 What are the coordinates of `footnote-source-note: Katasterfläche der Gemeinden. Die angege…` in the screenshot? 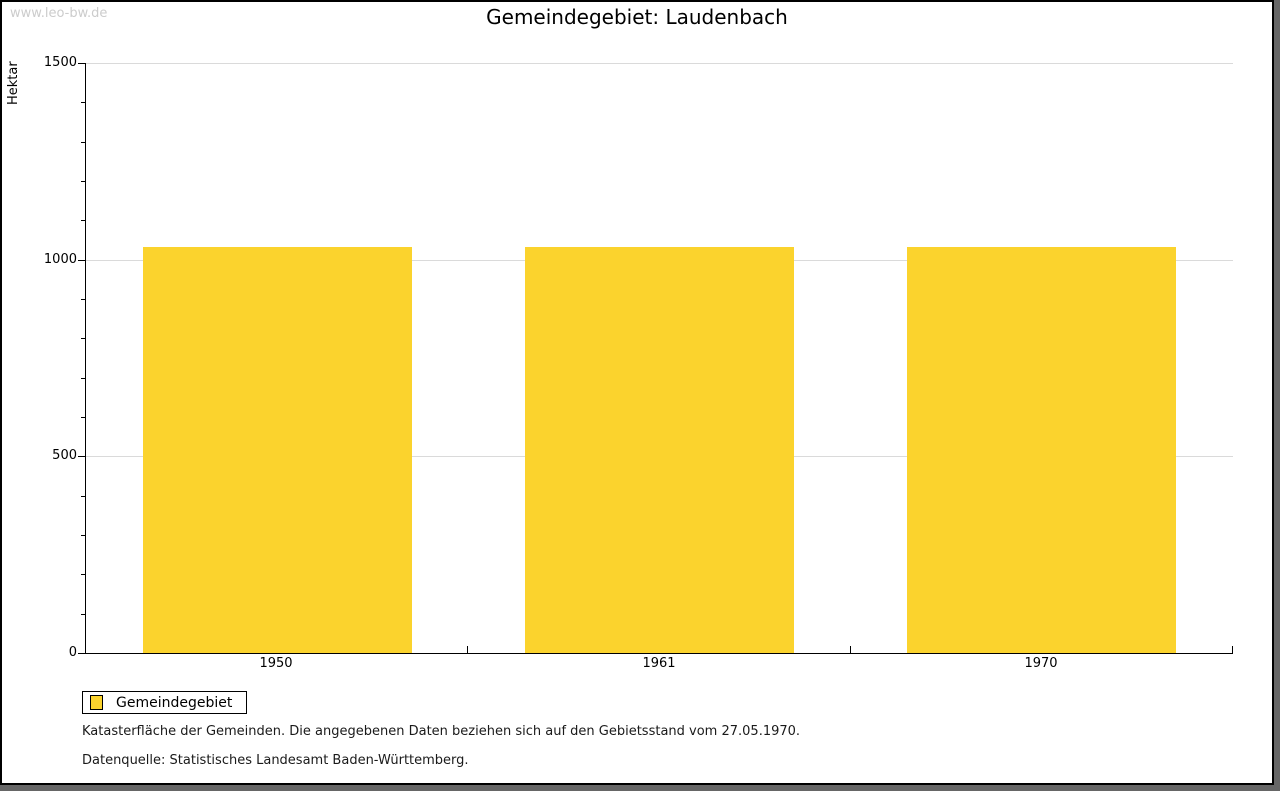 It's located at (441, 731).